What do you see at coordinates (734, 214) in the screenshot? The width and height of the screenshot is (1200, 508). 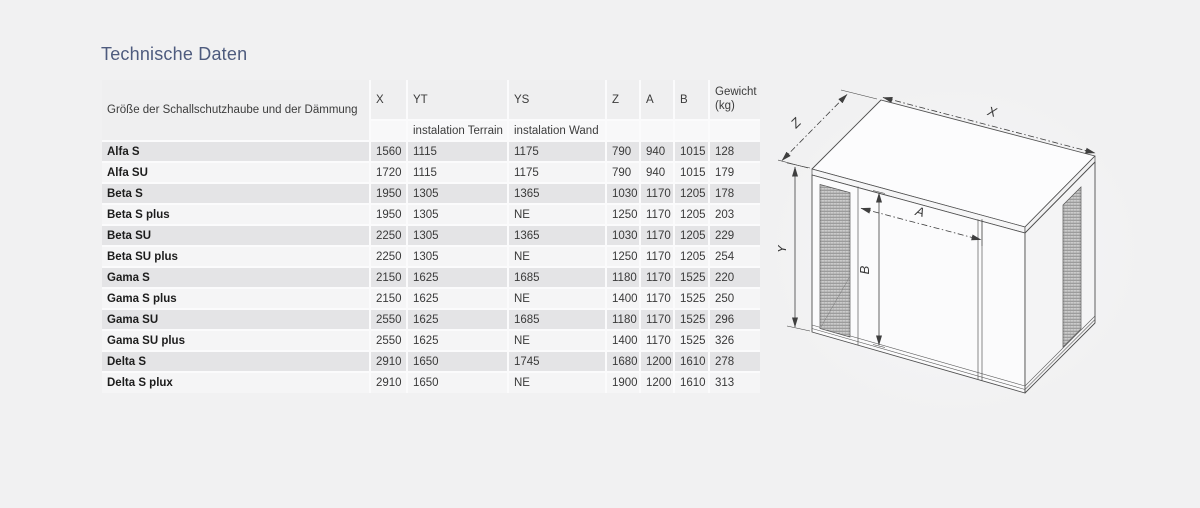 I see `value-cell: 203` at bounding box center [734, 214].